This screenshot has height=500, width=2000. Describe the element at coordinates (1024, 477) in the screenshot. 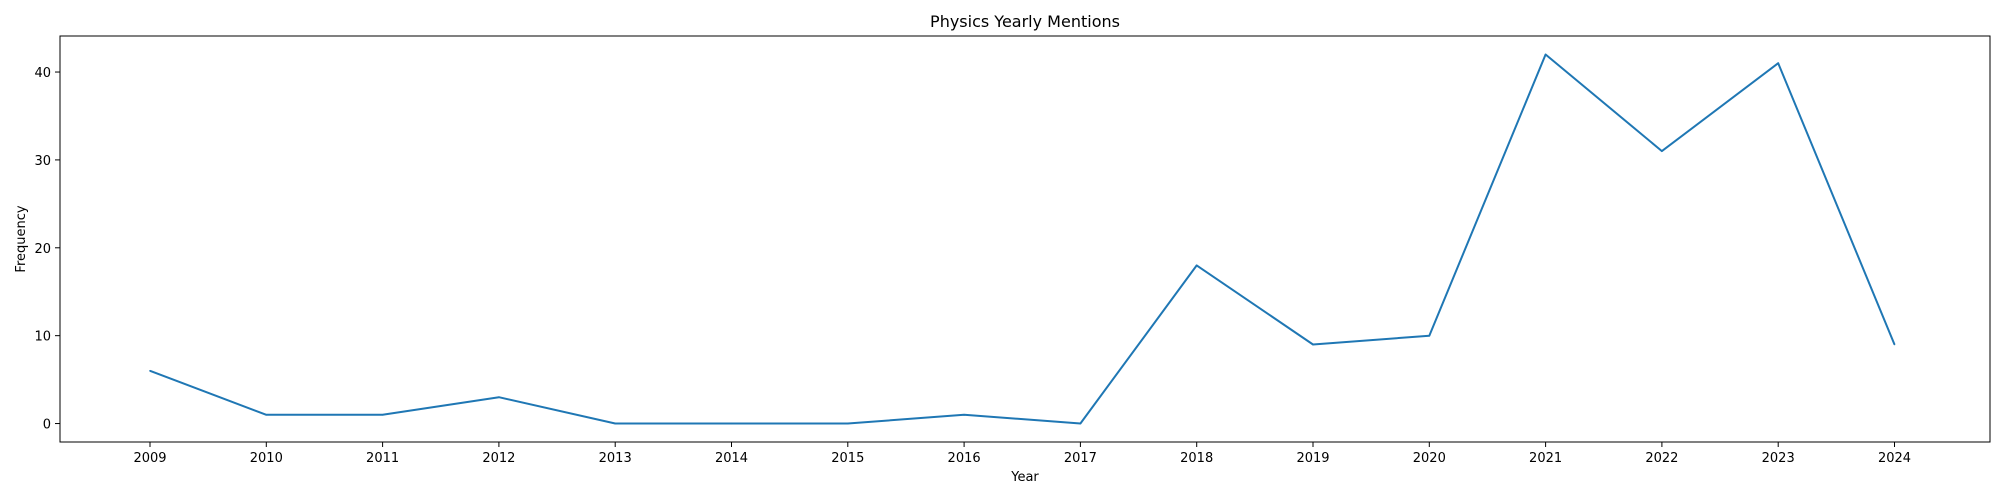

I see `x-axis-title: Year` at that location.